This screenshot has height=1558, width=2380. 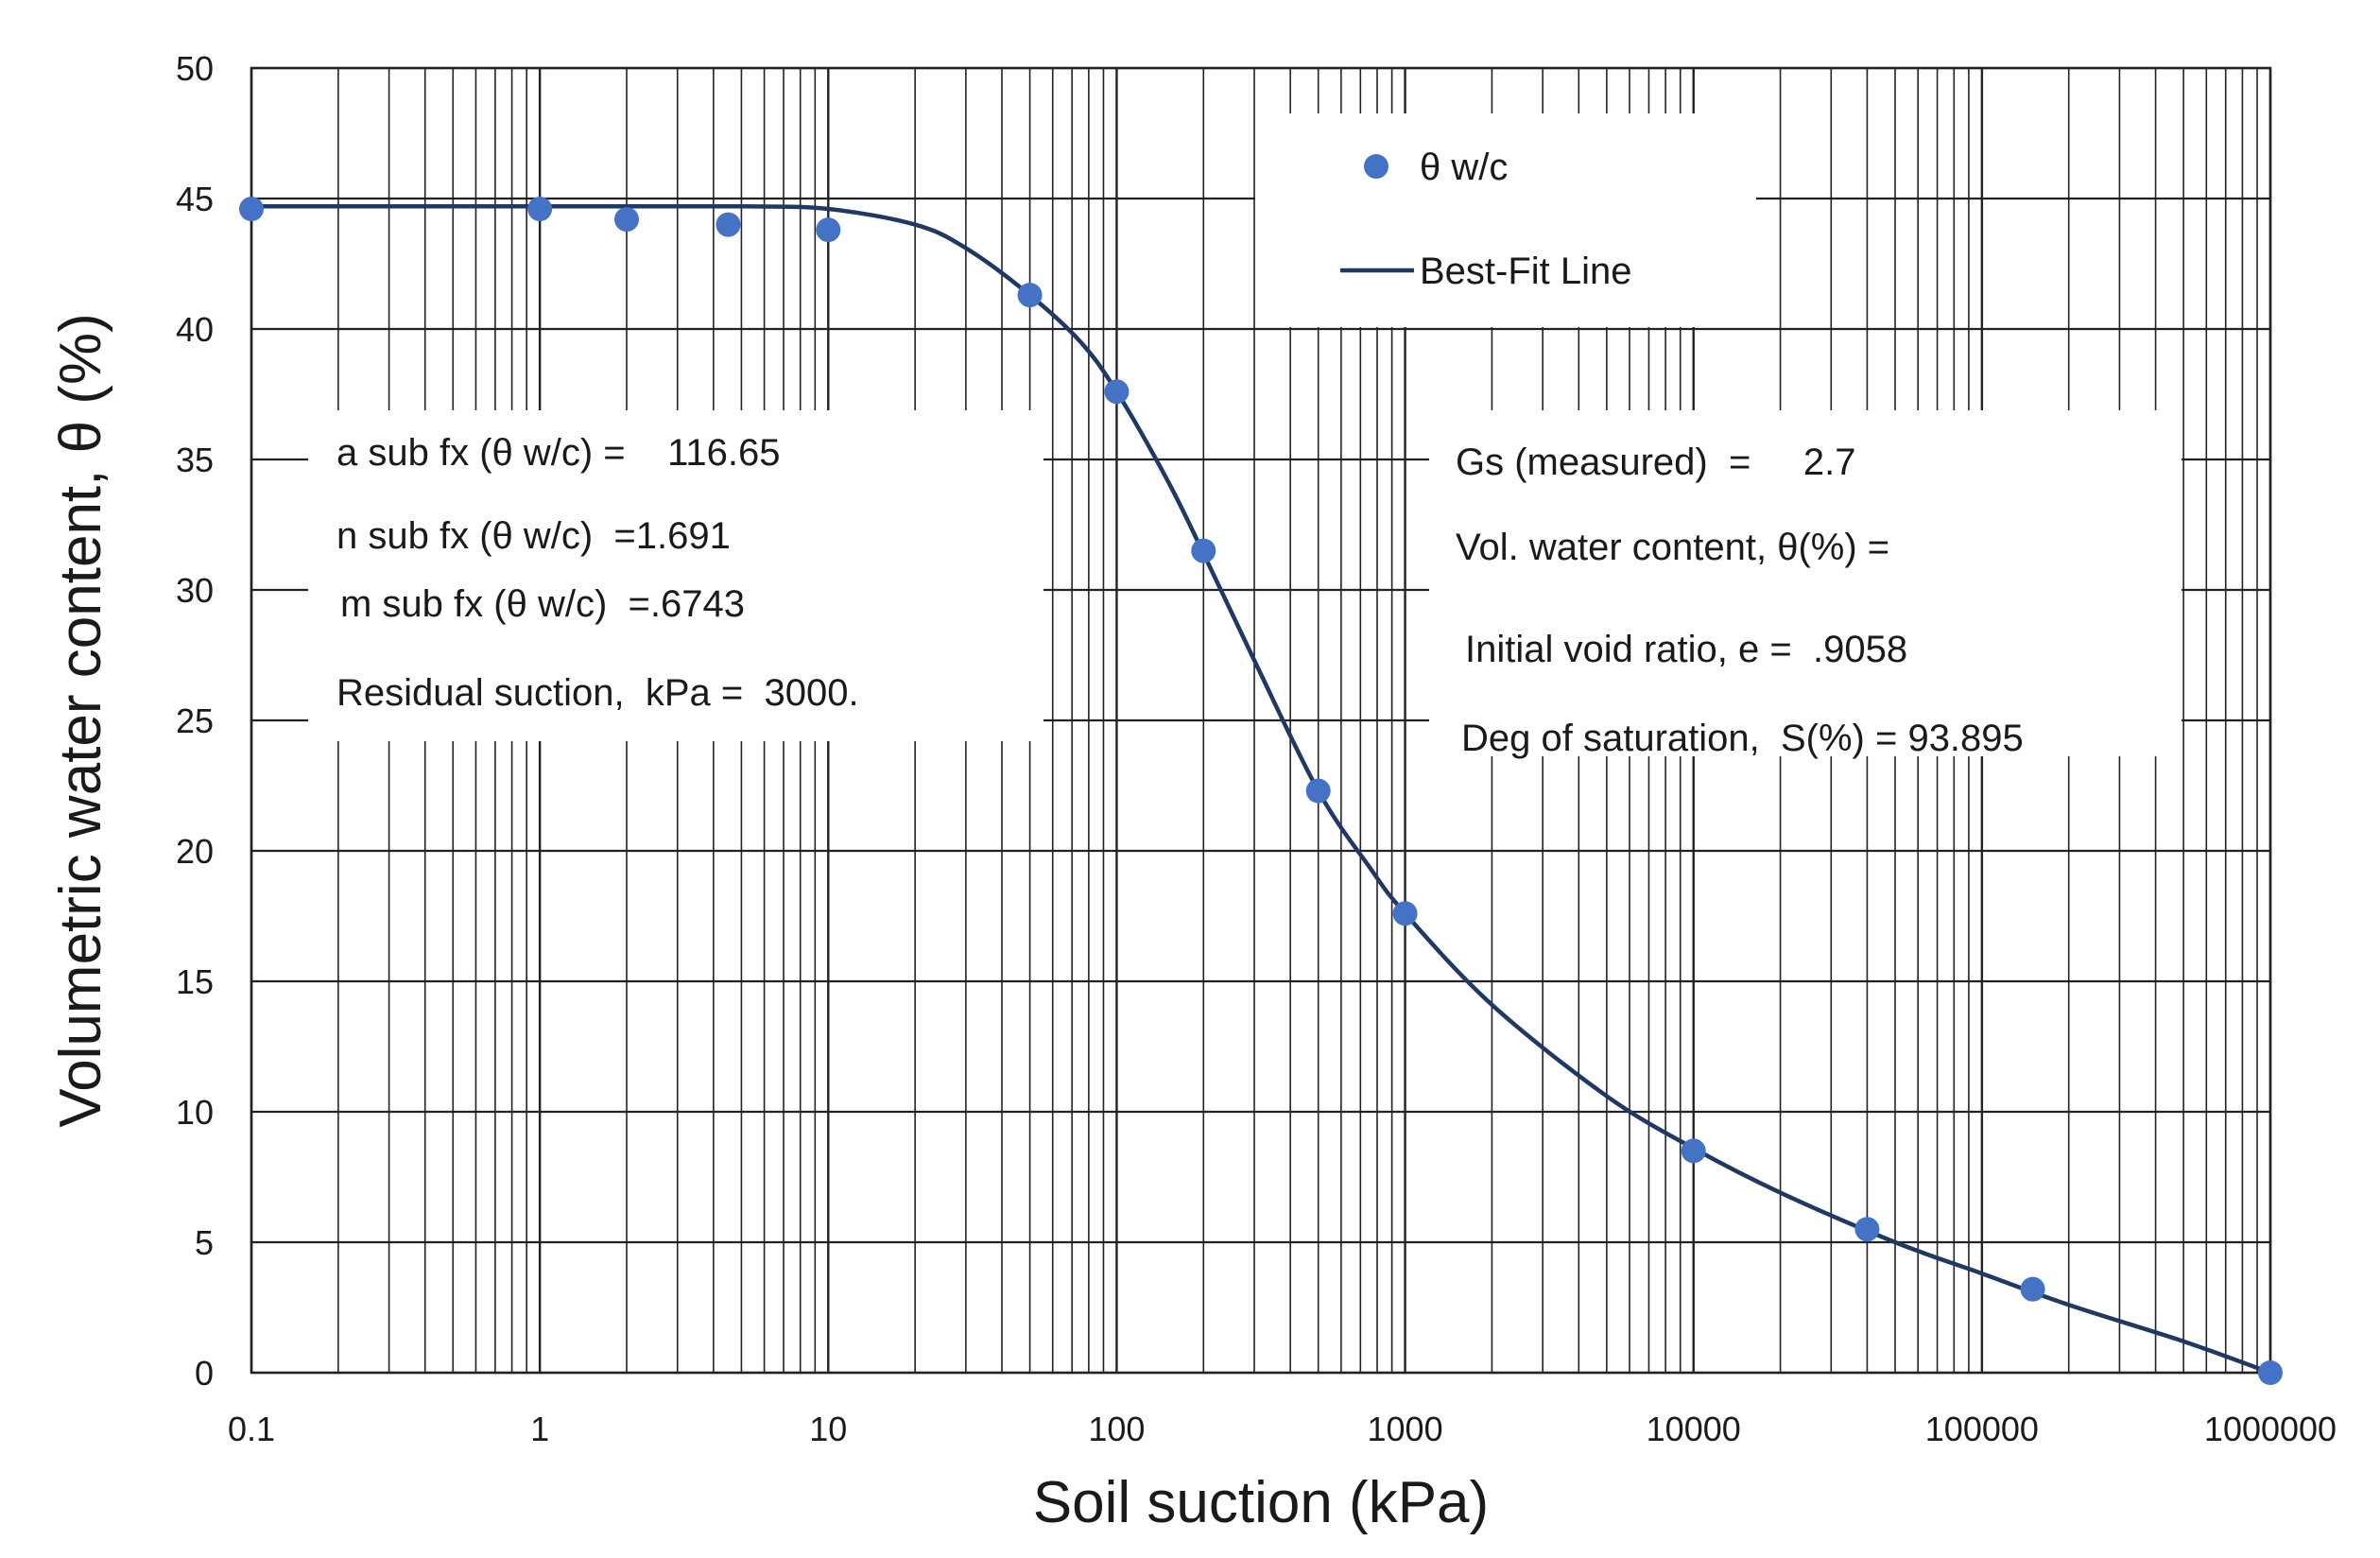 What do you see at coordinates (195, 1112) in the screenshot?
I see `y-tick-label: 10` at bounding box center [195, 1112].